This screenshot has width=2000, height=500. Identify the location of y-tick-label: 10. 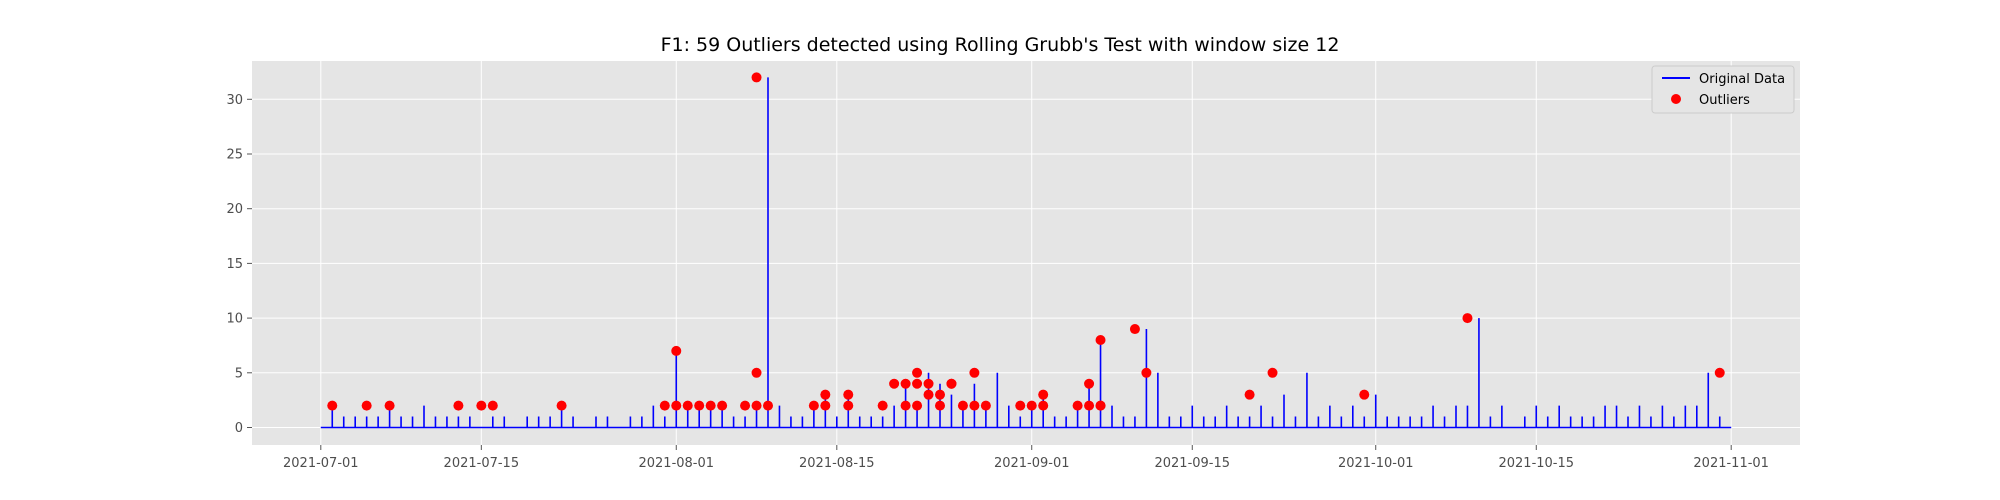
(234, 319).